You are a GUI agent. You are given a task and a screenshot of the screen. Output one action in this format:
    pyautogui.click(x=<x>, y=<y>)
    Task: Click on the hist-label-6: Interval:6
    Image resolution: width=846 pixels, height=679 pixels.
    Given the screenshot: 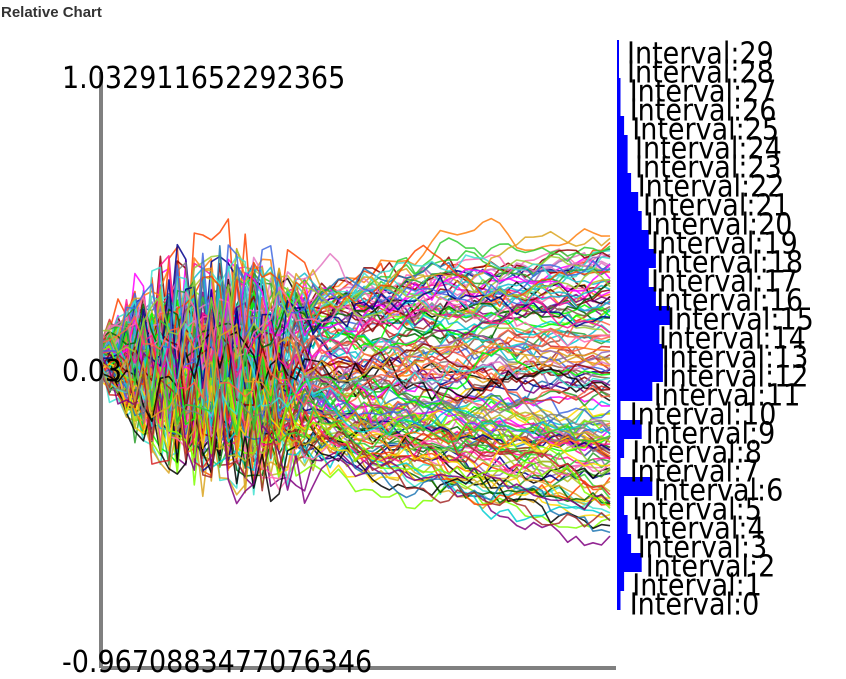 What is the action you would take?
    pyautogui.click(x=719, y=491)
    